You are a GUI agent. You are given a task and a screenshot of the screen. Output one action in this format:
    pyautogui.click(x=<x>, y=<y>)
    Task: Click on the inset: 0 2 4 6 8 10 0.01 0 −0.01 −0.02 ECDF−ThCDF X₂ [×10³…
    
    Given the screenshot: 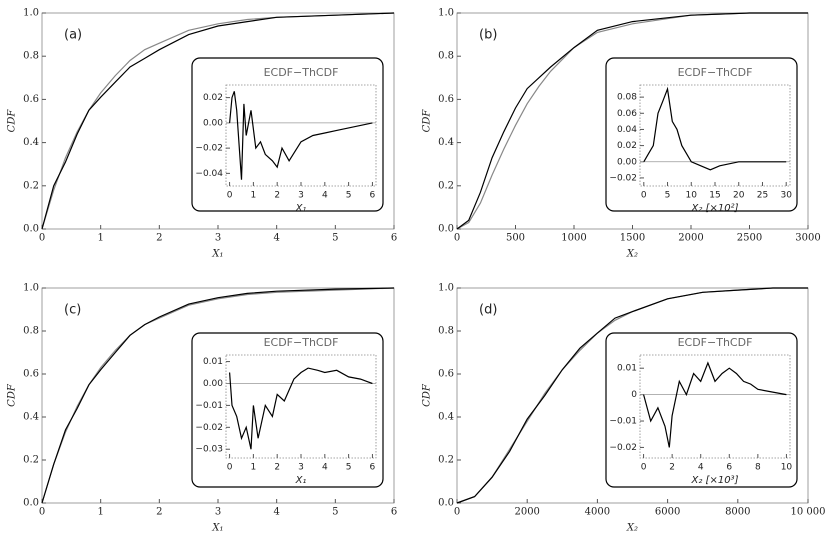 What is the action you would take?
    pyautogui.click(x=701, y=410)
    